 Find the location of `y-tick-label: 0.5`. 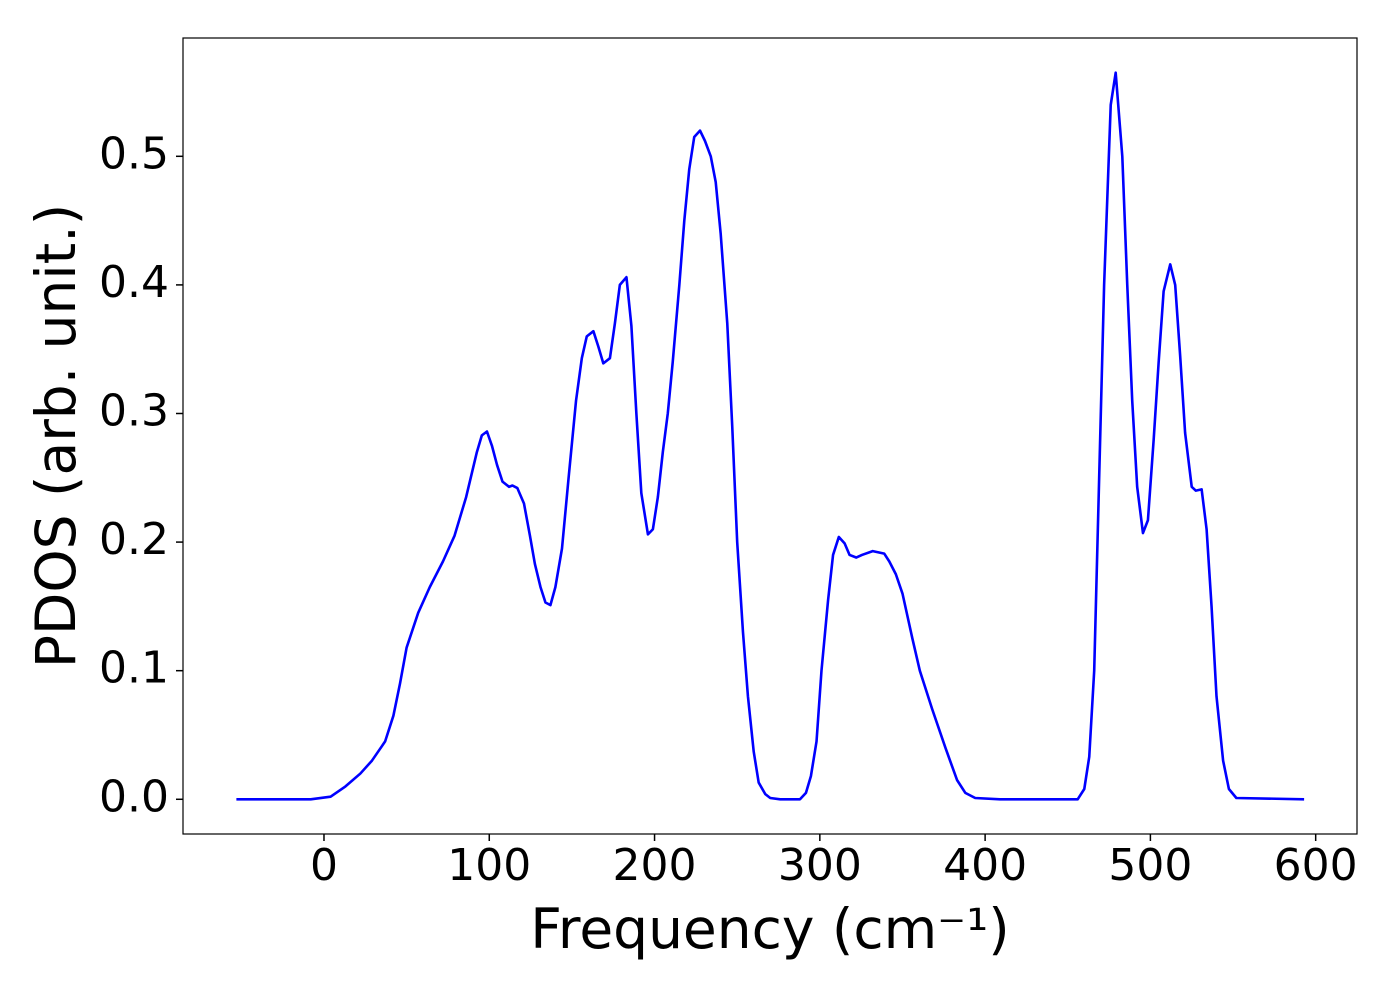

y-tick-label: 0.5 is located at coordinates (134, 153).